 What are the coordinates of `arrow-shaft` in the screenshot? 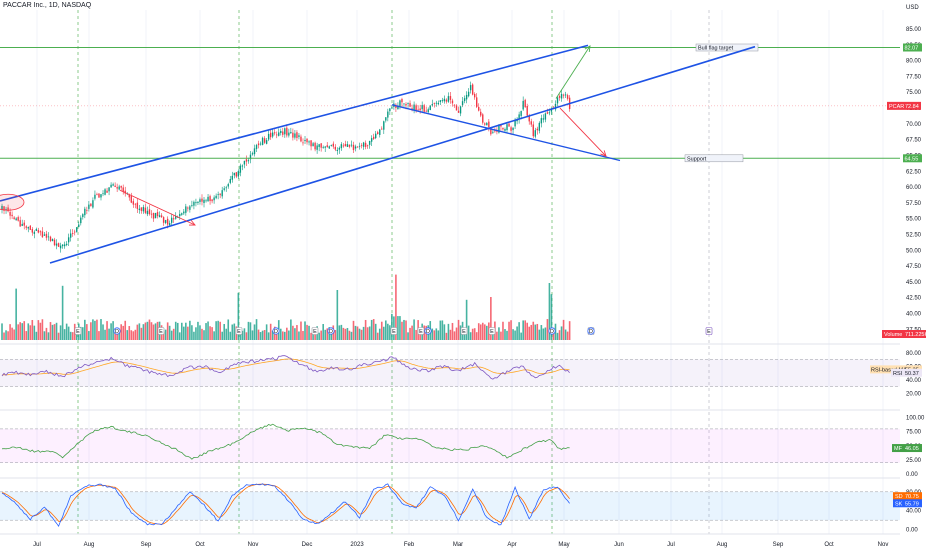 It's located at (157, 207).